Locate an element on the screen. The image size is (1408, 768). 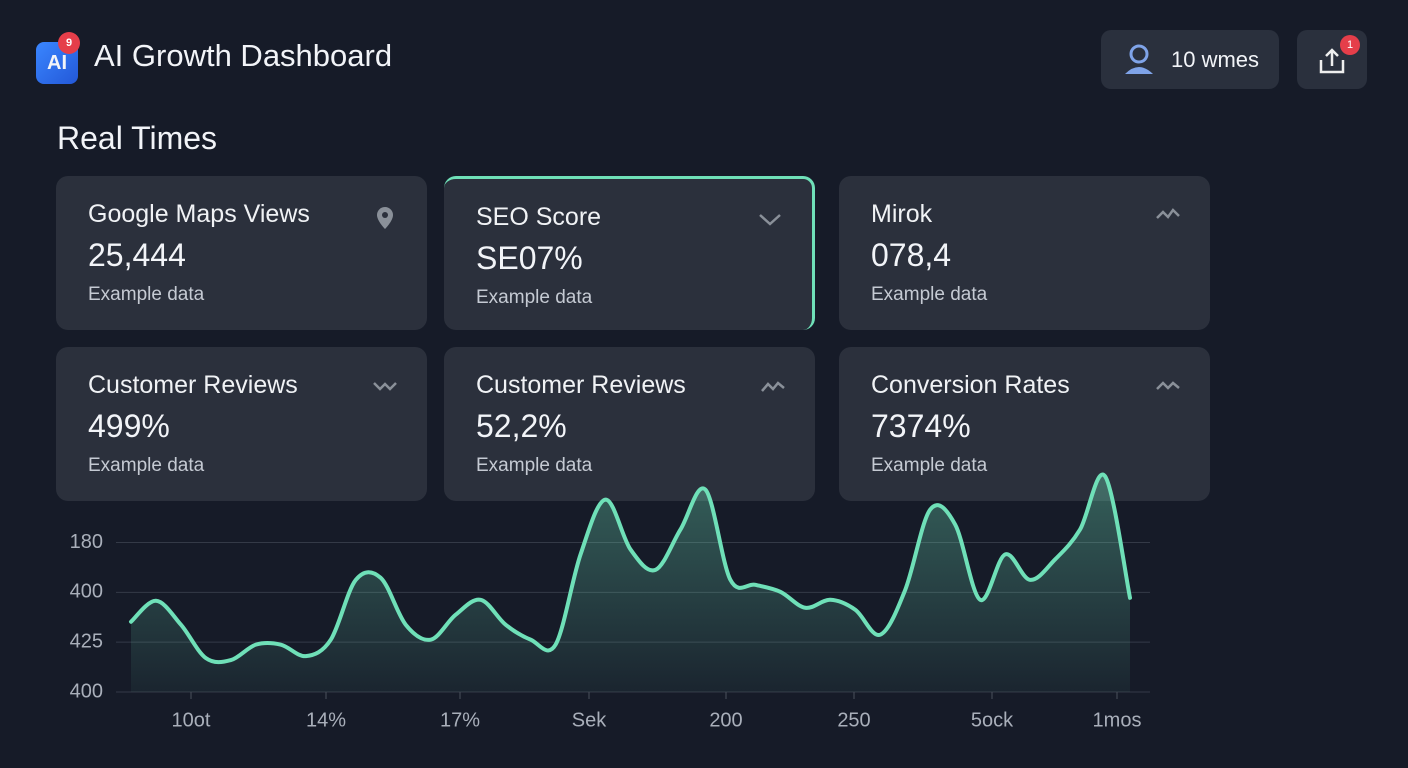
logo-text: AI is located at coordinates (57, 62).